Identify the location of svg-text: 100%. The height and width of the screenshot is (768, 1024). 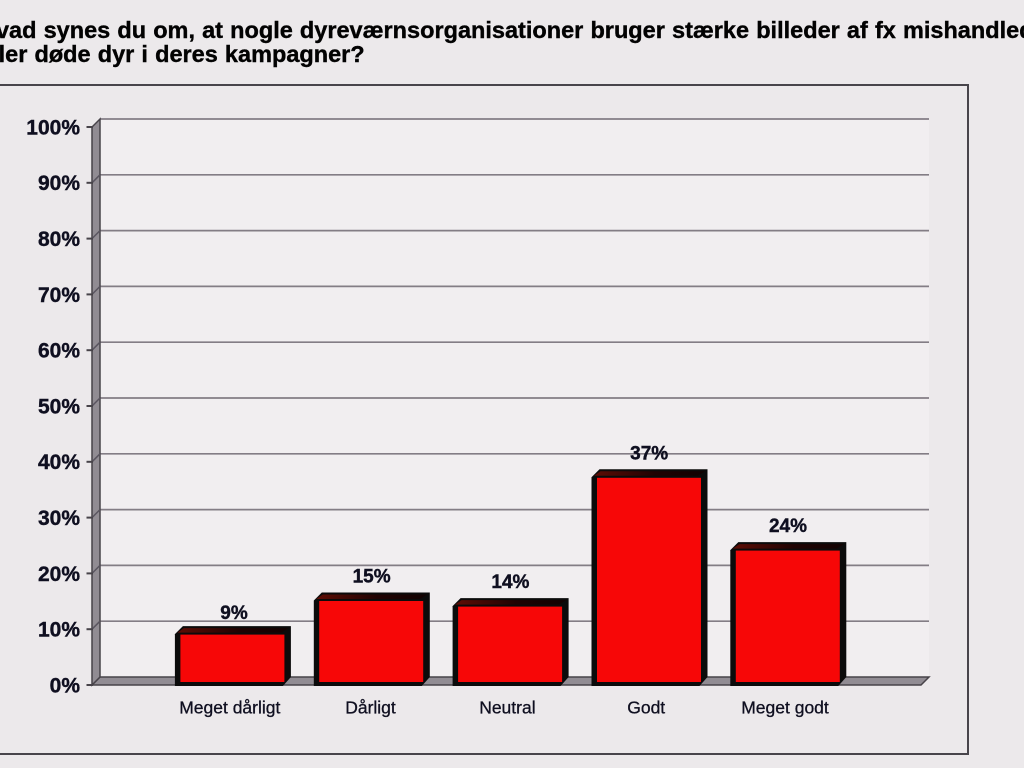
(53, 127).